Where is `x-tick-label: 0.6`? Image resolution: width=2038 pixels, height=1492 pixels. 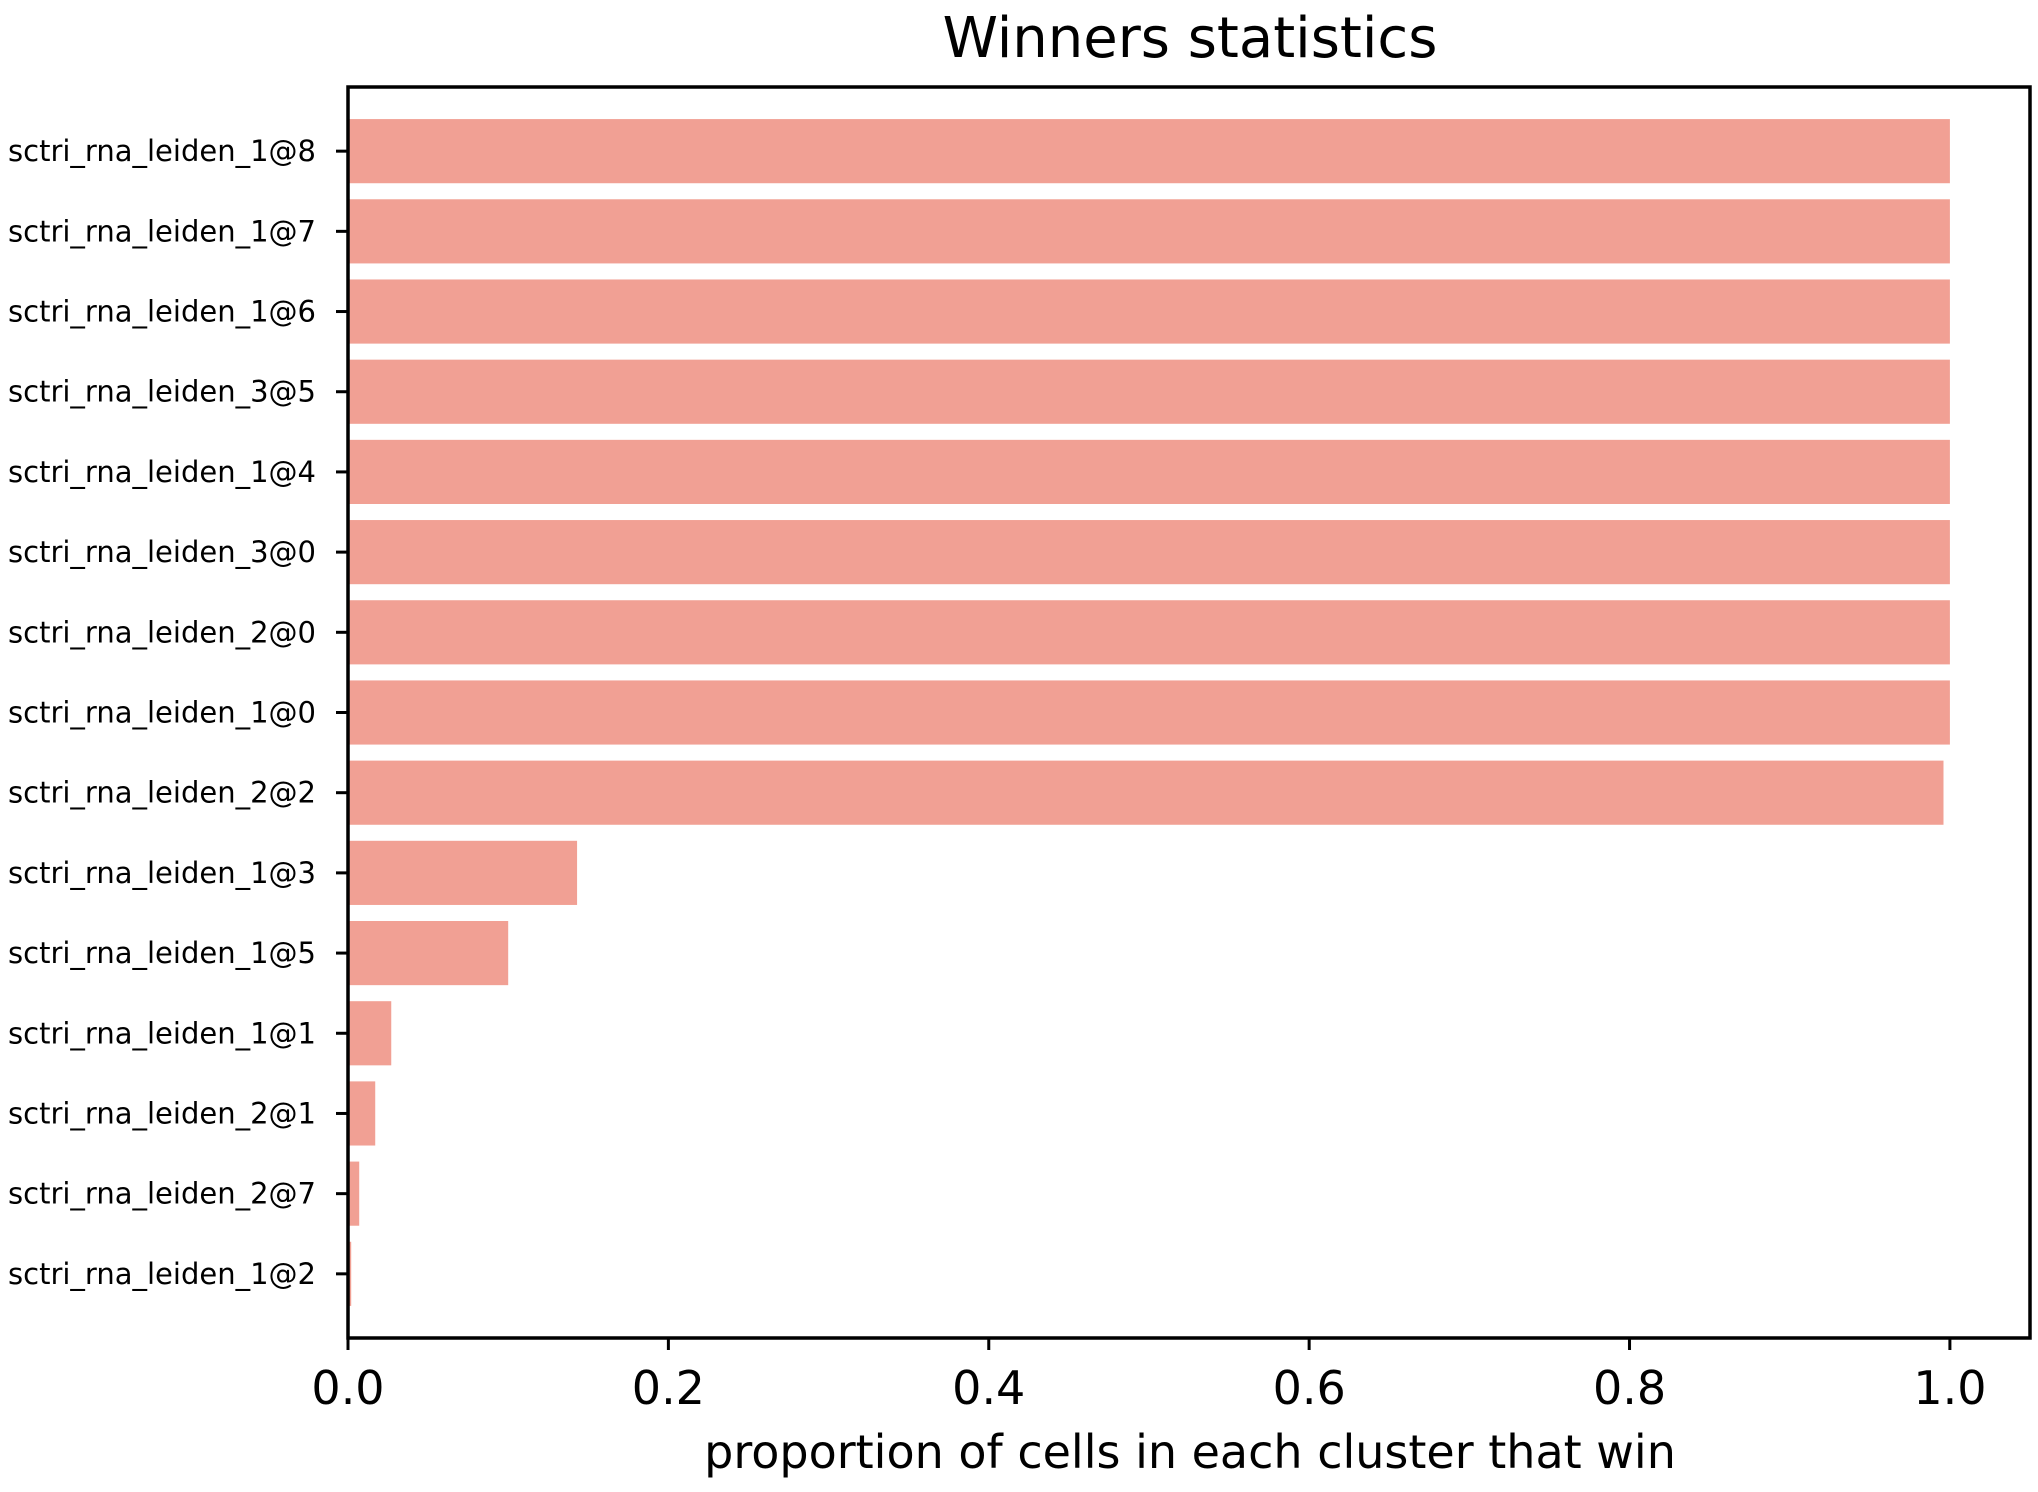 x-tick-label: 0.6 is located at coordinates (1309, 1388).